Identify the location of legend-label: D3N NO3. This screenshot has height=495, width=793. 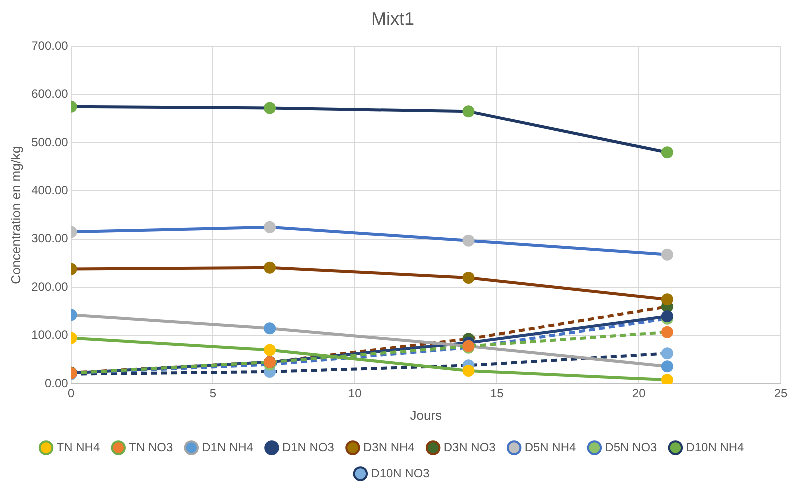
(470, 447).